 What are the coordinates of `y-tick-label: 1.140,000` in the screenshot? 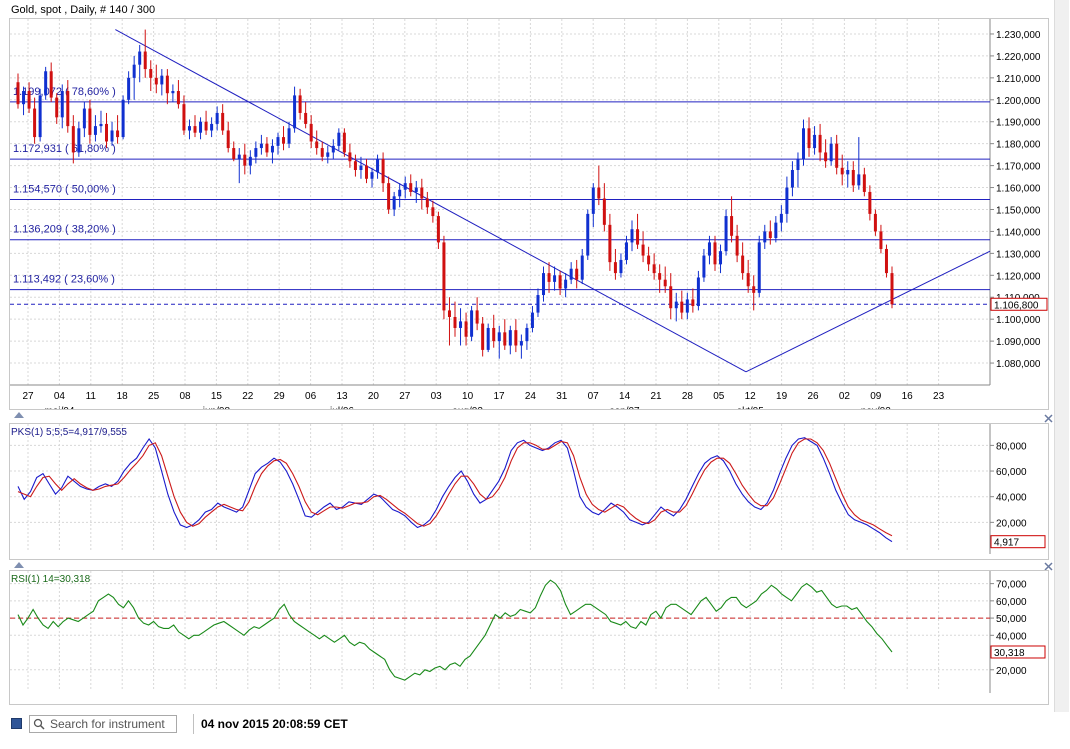 It's located at (1018, 232).